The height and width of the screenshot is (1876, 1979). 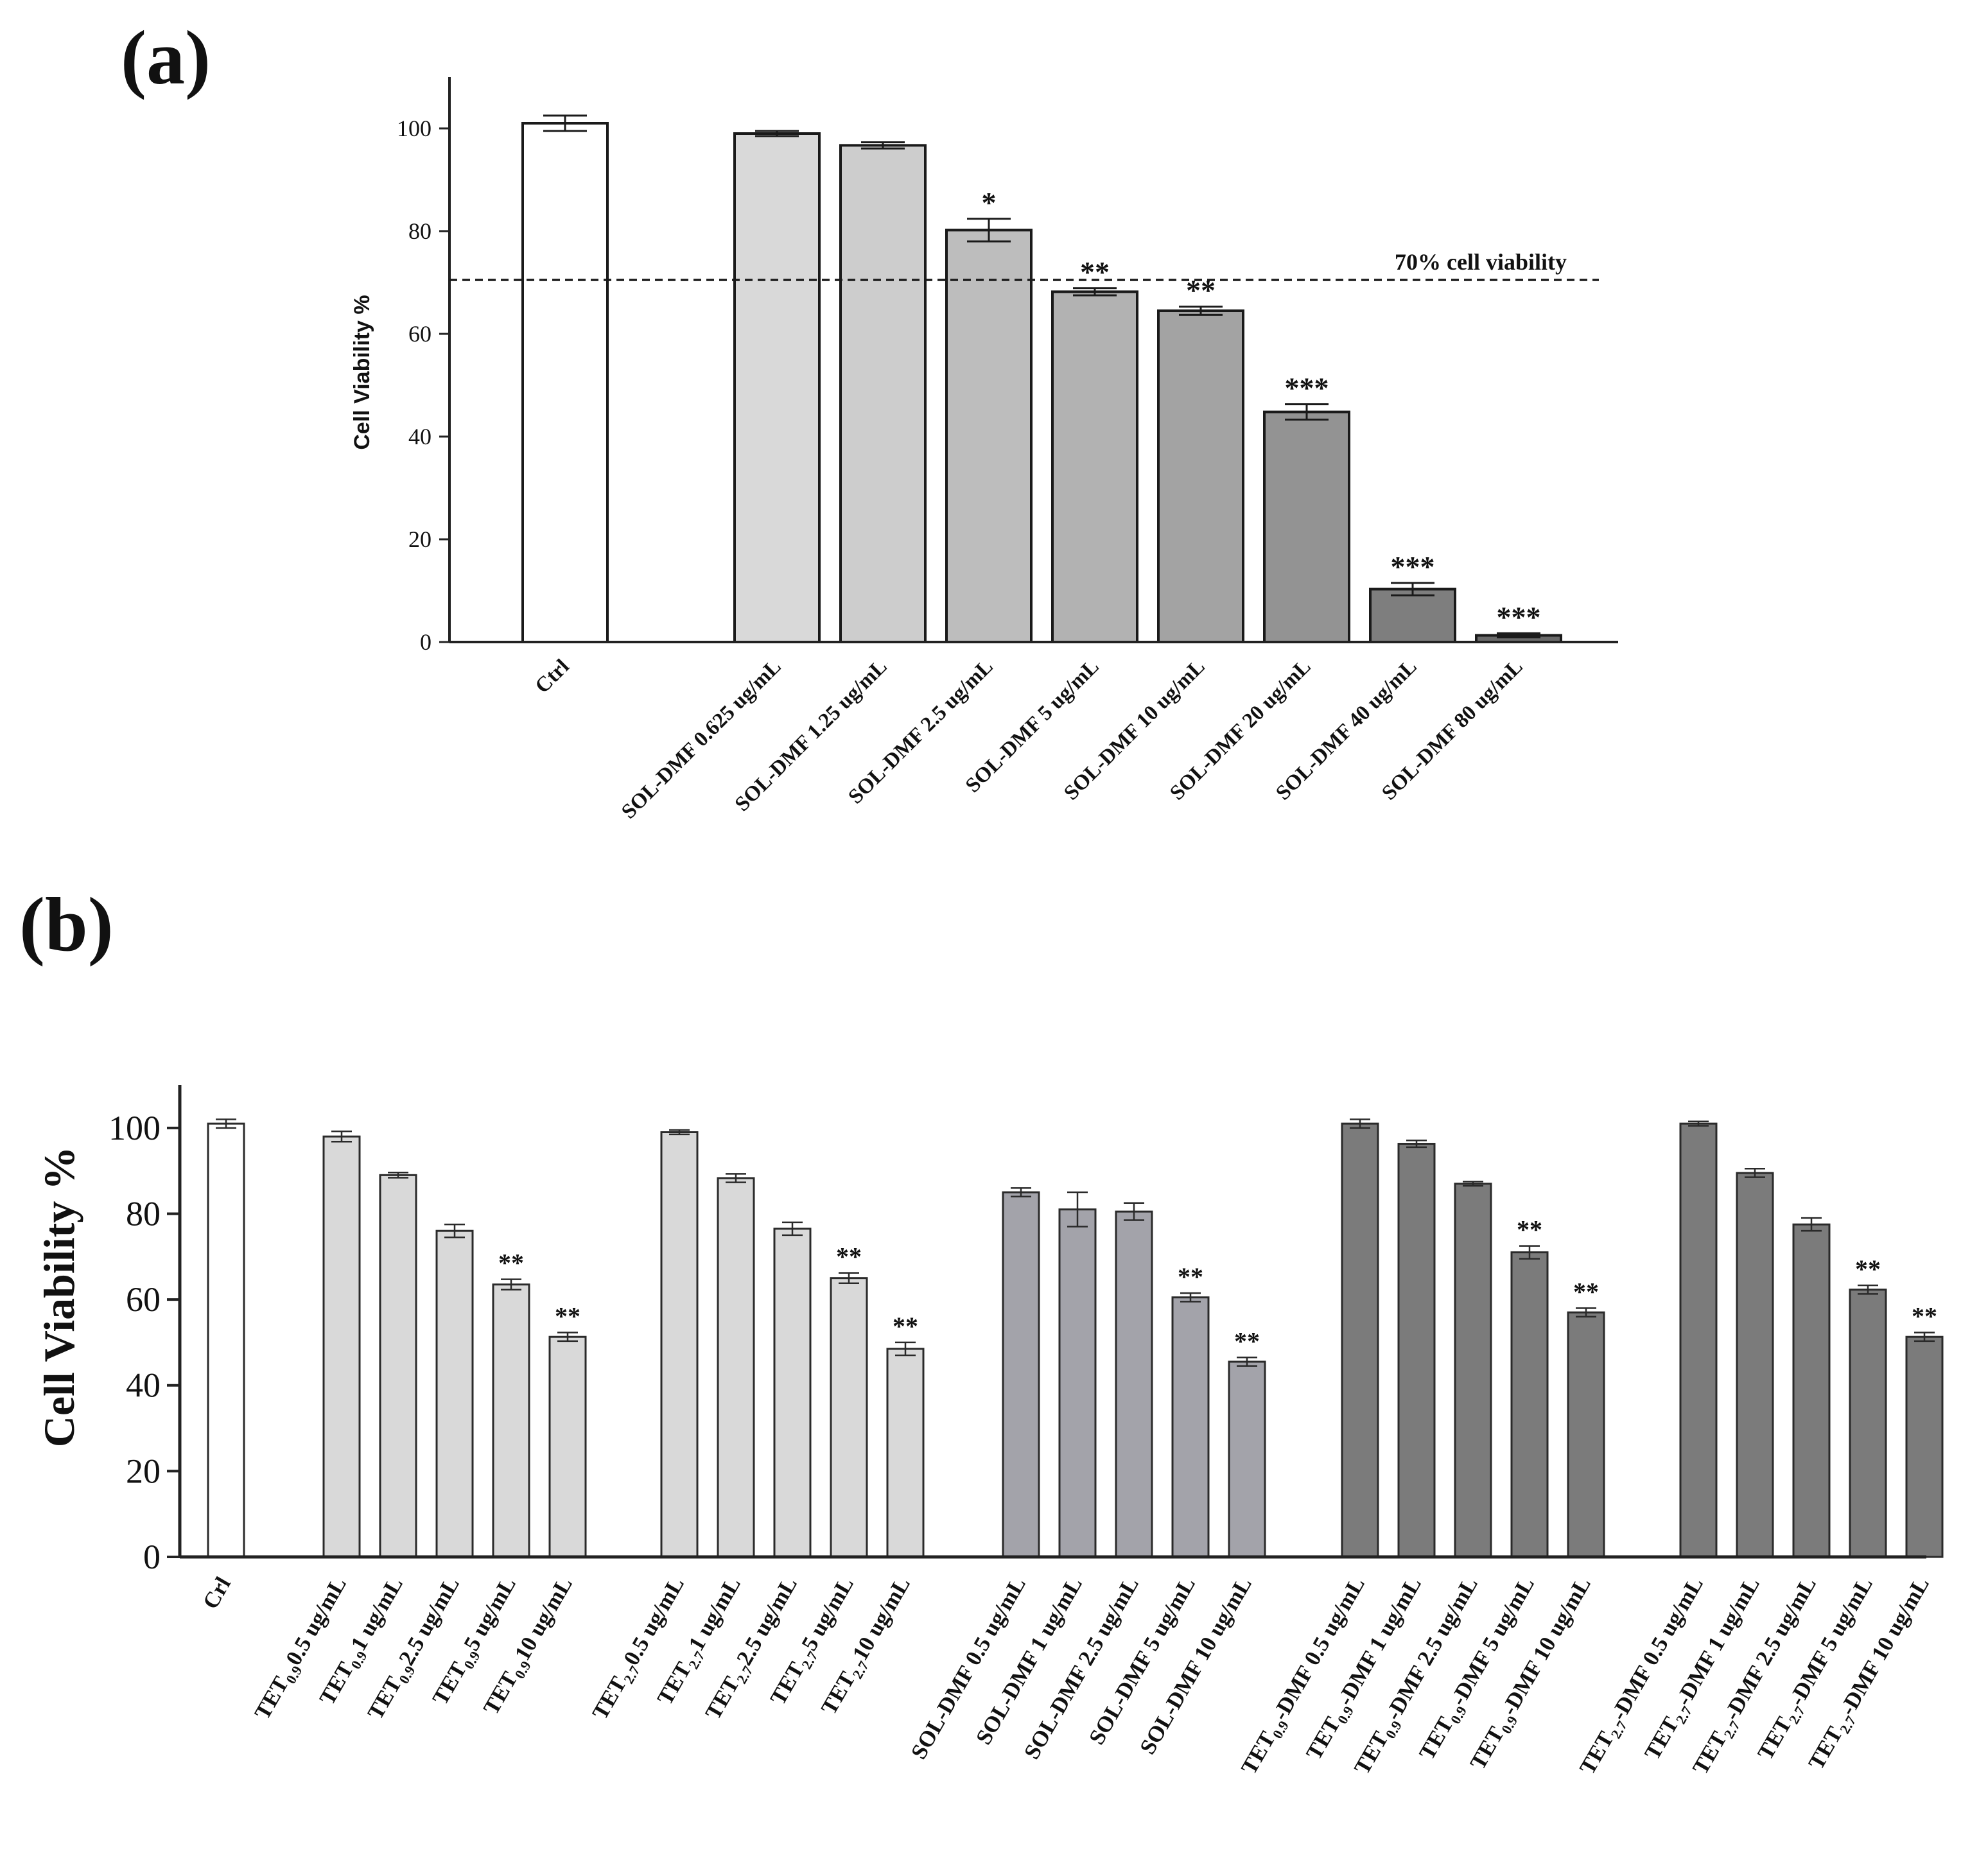 I want to click on panel-b-y-tick-label: 20, so click(x=143, y=1471).